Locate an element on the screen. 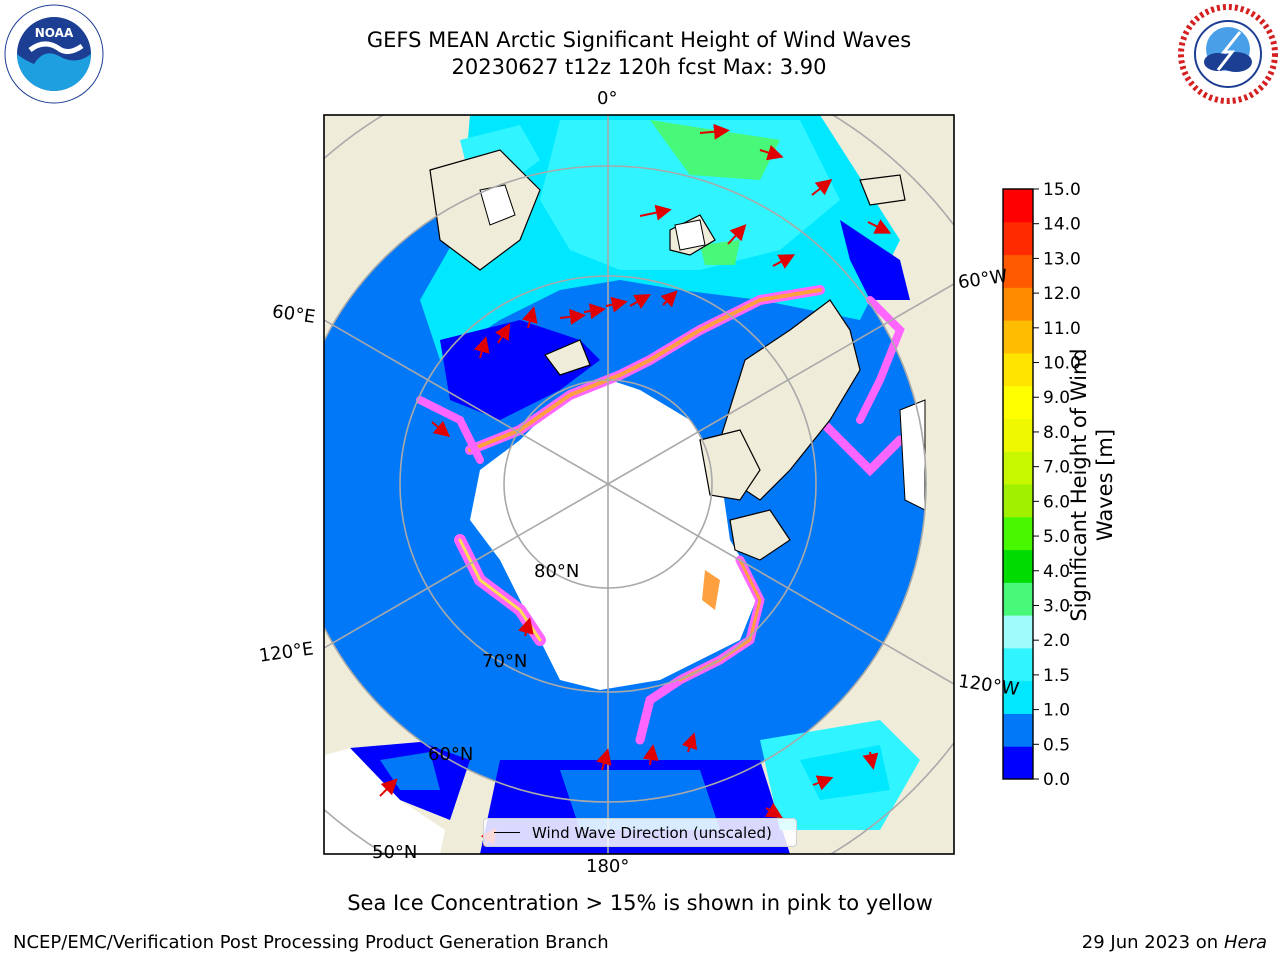 This screenshot has width=1280, height=960. chart-subtitle: 20230627 t12z 120h fcst Max: 3.90 is located at coordinates (639, 67).